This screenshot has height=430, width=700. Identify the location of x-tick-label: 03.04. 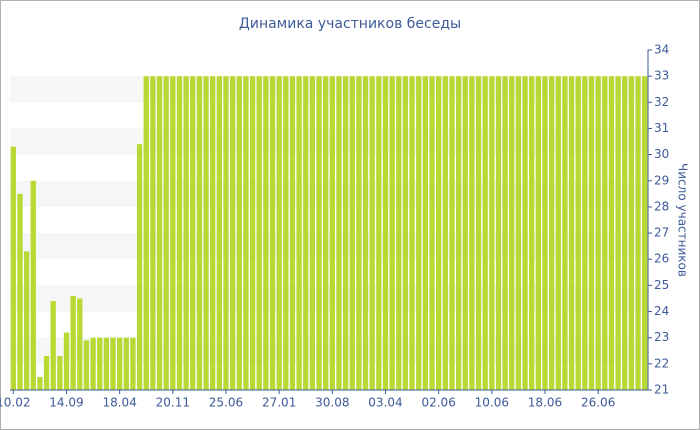
(385, 403).